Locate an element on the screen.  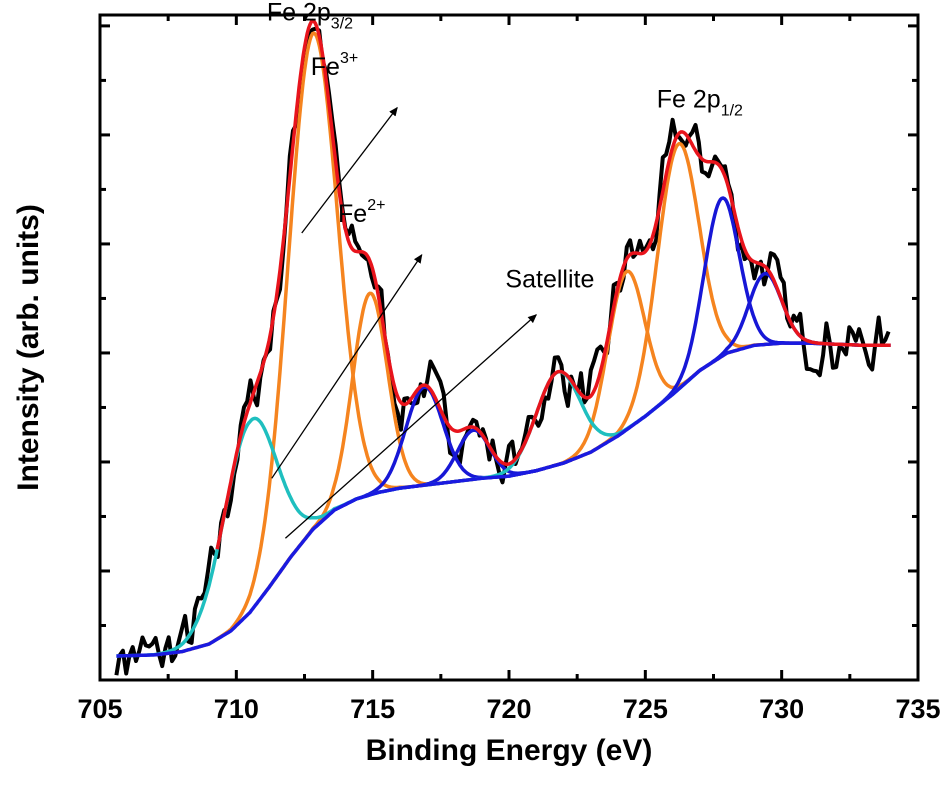
x-tick-label: 730 is located at coordinates (781, 709).